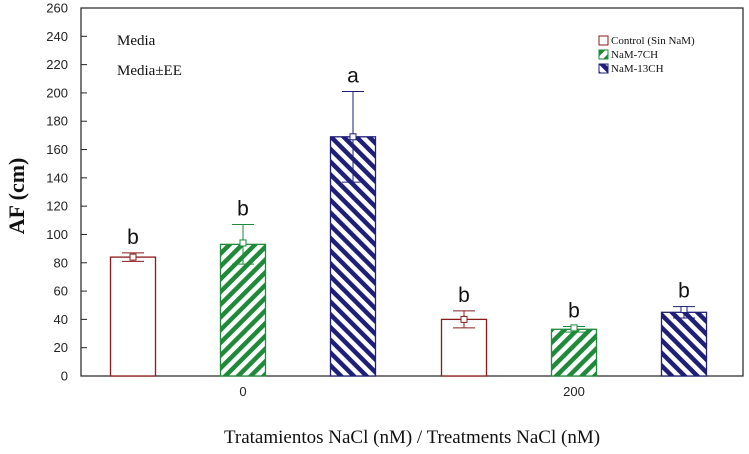 The image size is (749, 454). I want to click on y-tick-label: 160, so click(57, 149).